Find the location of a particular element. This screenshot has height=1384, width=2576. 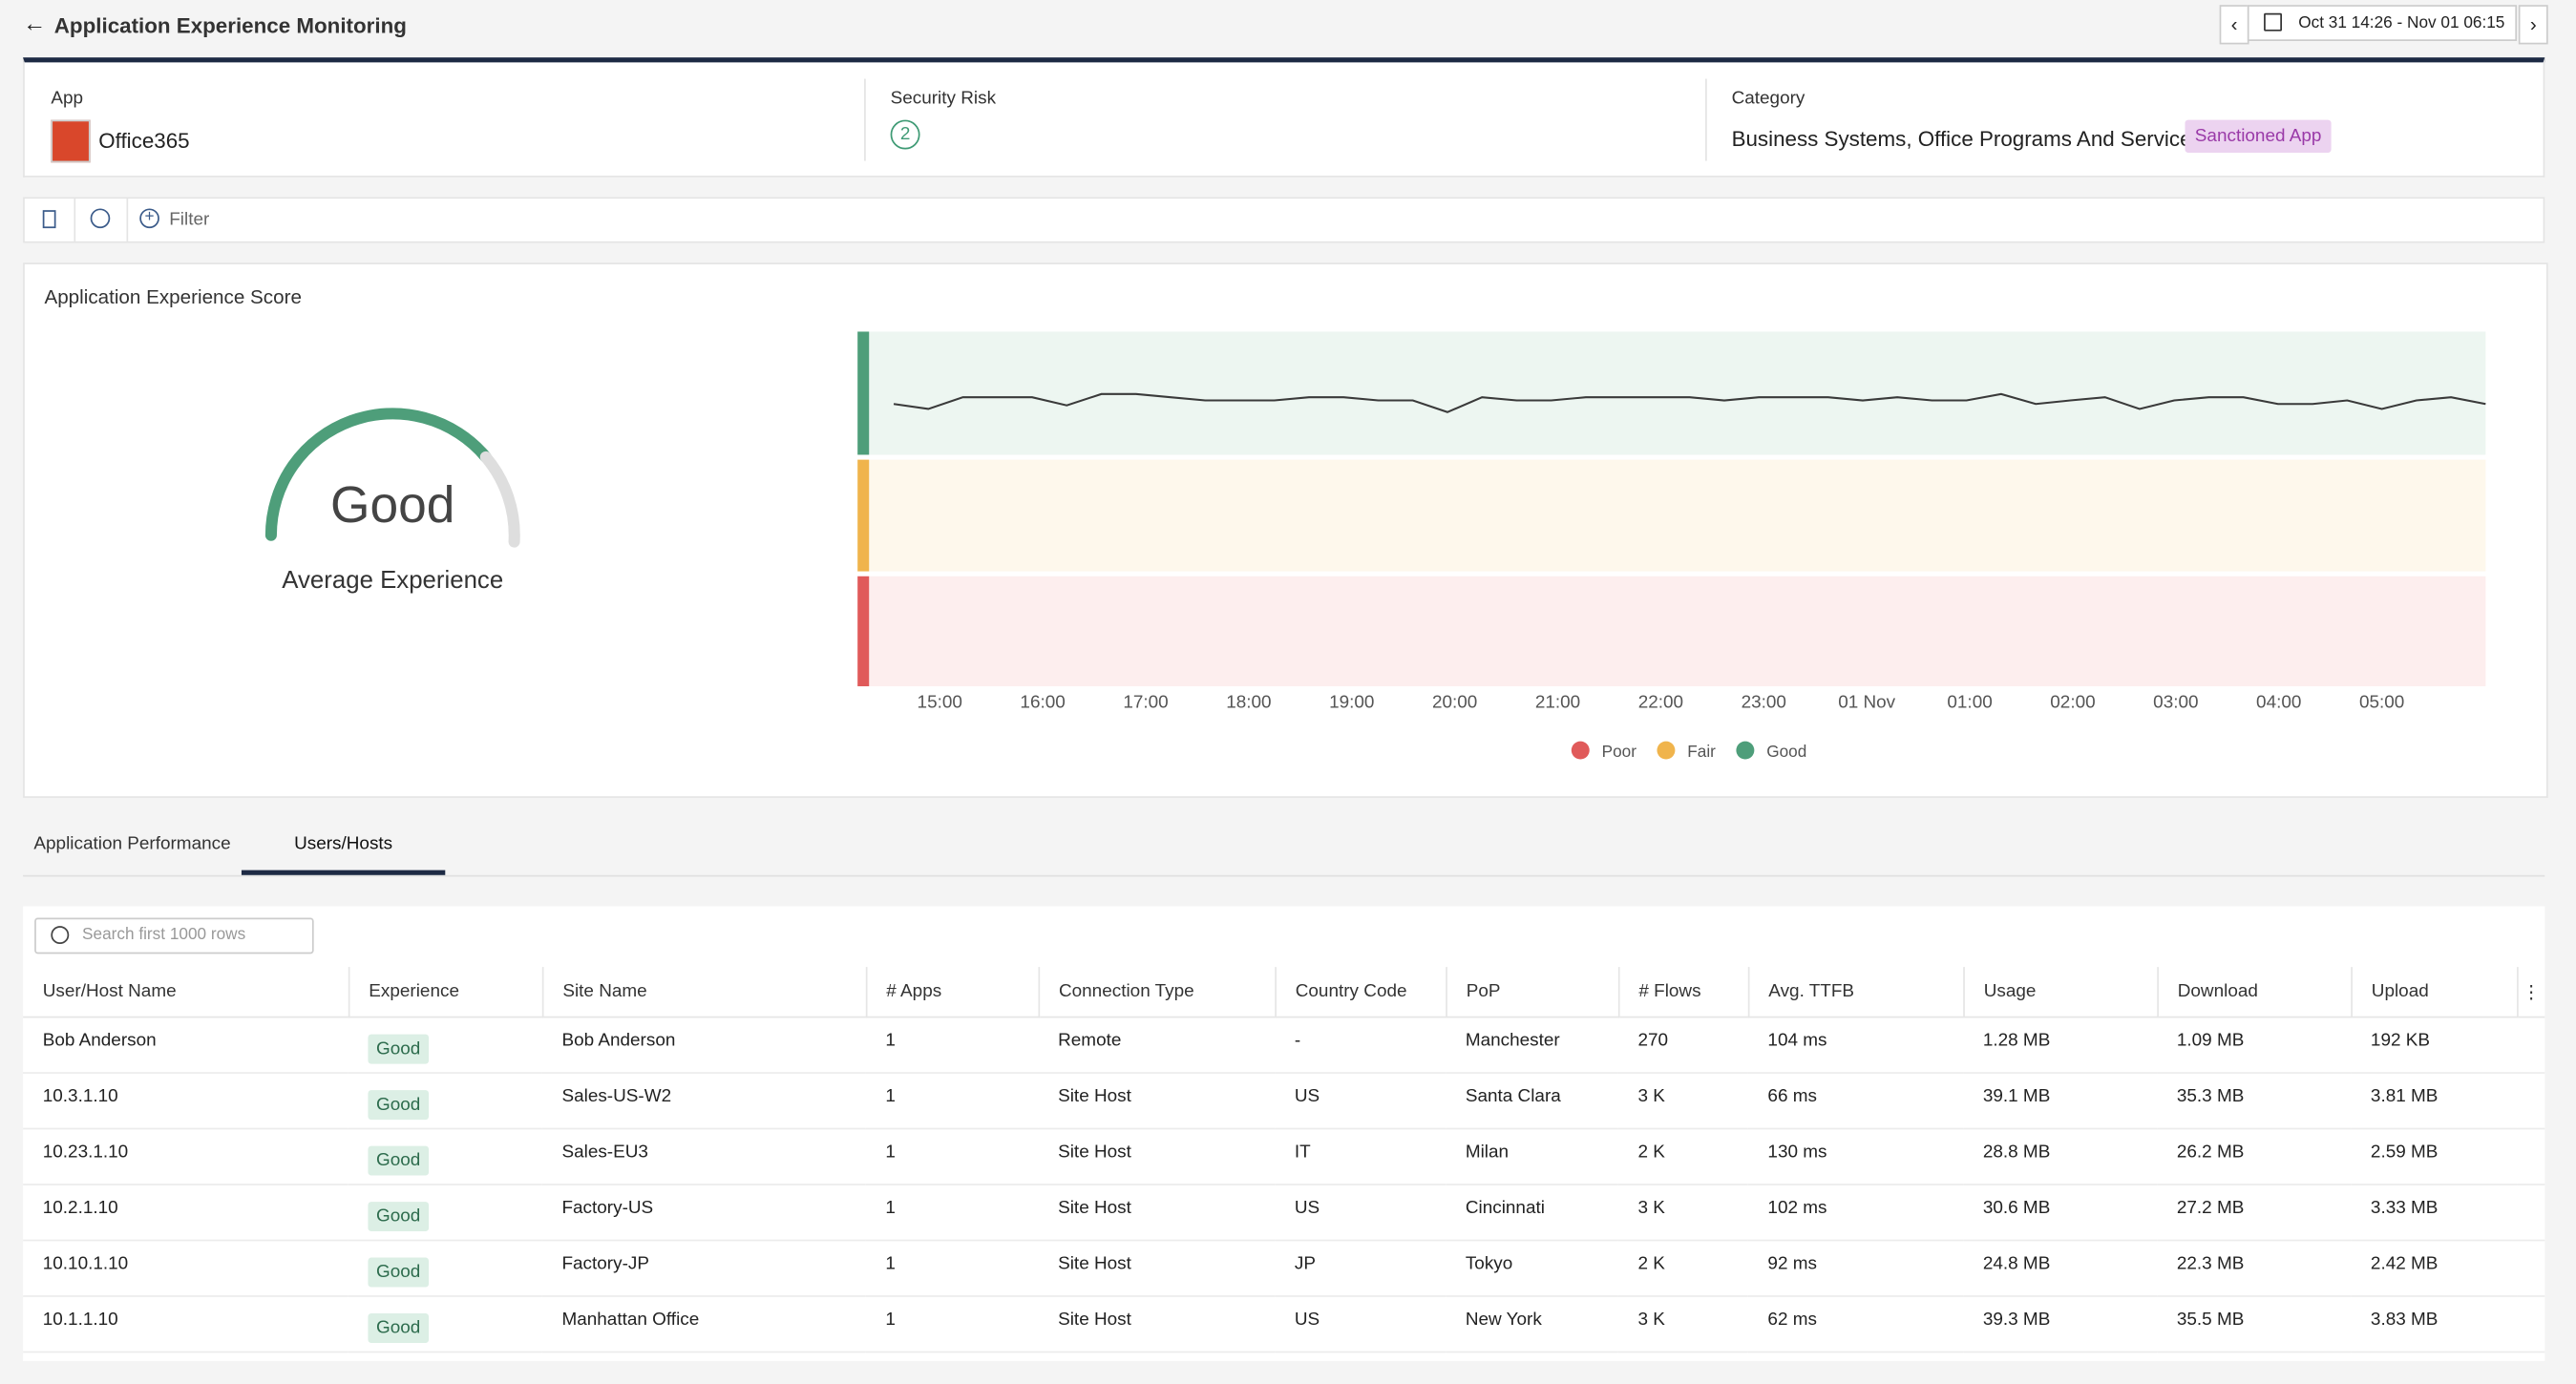

gauge-track is located at coordinates (499, 499).